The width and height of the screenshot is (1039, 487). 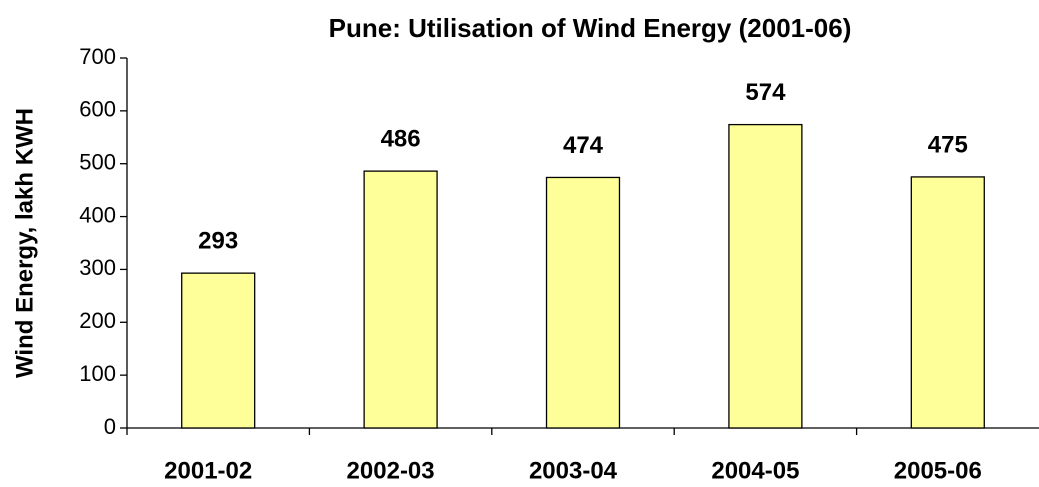 I want to click on x-tick-label: 2001-02, so click(x=208, y=470).